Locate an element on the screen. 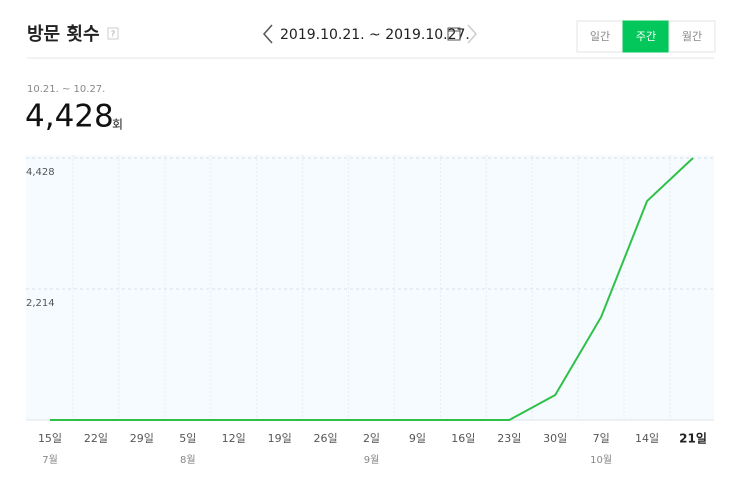 The width and height of the screenshot is (743, 495). period: 10.21. ~ 10.27. is located at coordinates (66, 89).